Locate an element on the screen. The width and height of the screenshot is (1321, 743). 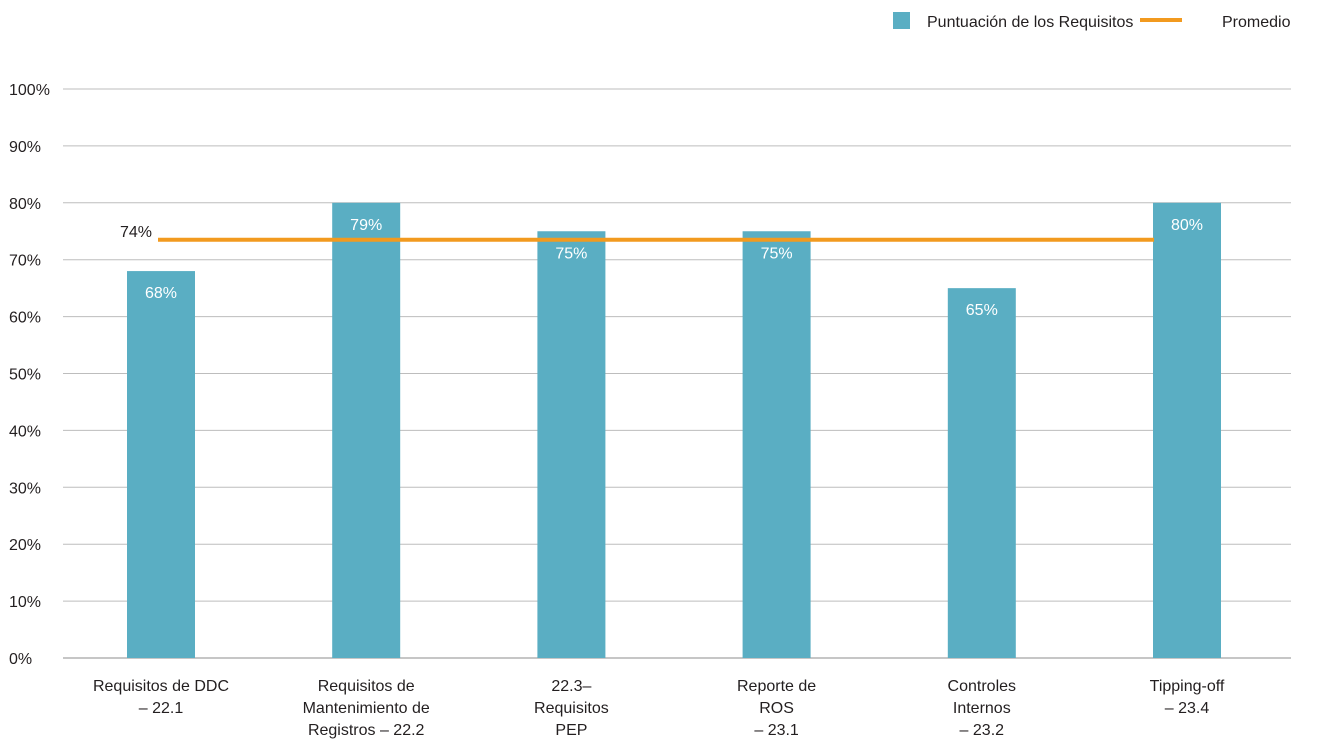
category-label-line: Internos is located at coordinates (982, 708).